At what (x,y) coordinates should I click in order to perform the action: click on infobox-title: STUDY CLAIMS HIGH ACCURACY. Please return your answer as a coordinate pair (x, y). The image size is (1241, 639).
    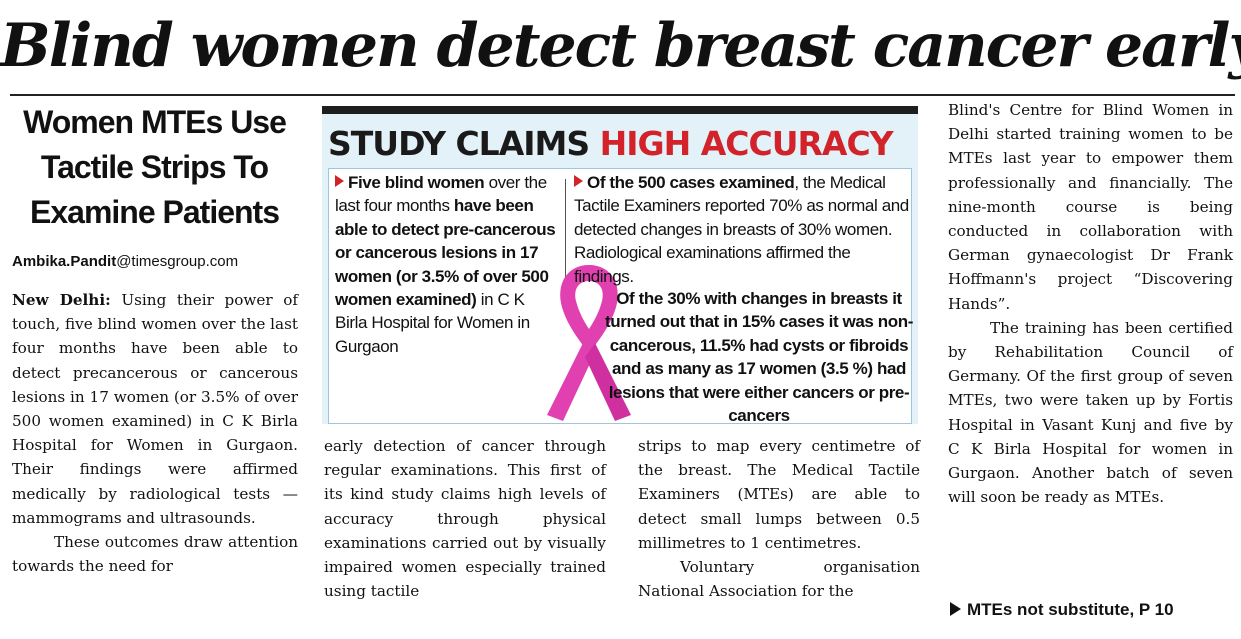
    Looking at the image, I should click on (611, 143).